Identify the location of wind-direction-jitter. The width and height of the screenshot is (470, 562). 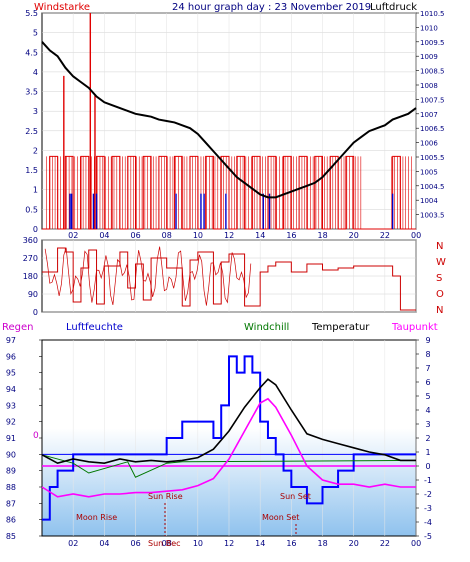
(148, 276).